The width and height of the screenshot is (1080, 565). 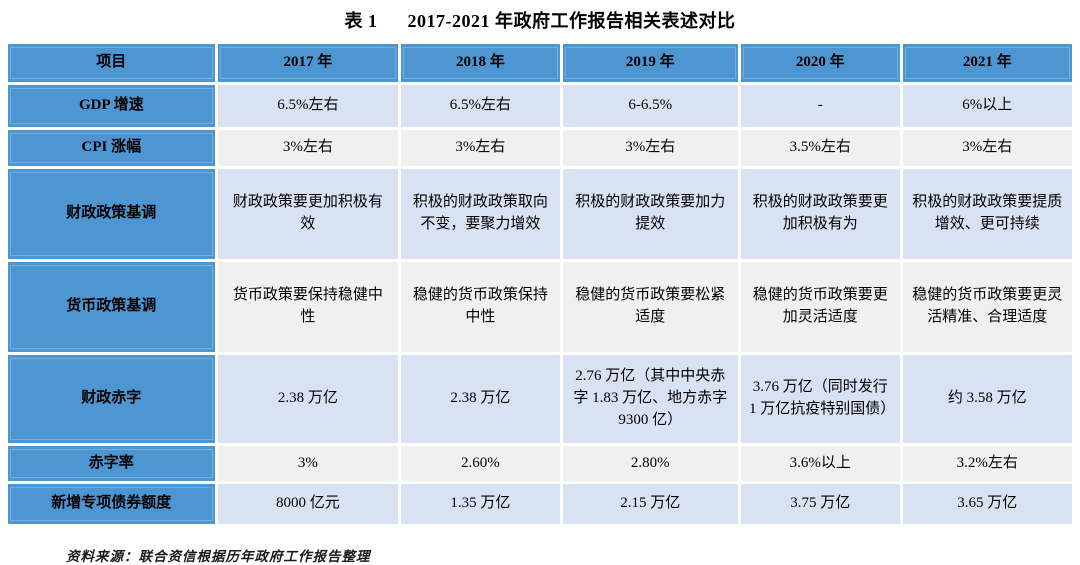 I want to click on row-label: 新增专项债券额度, so click(x=111, y=504).